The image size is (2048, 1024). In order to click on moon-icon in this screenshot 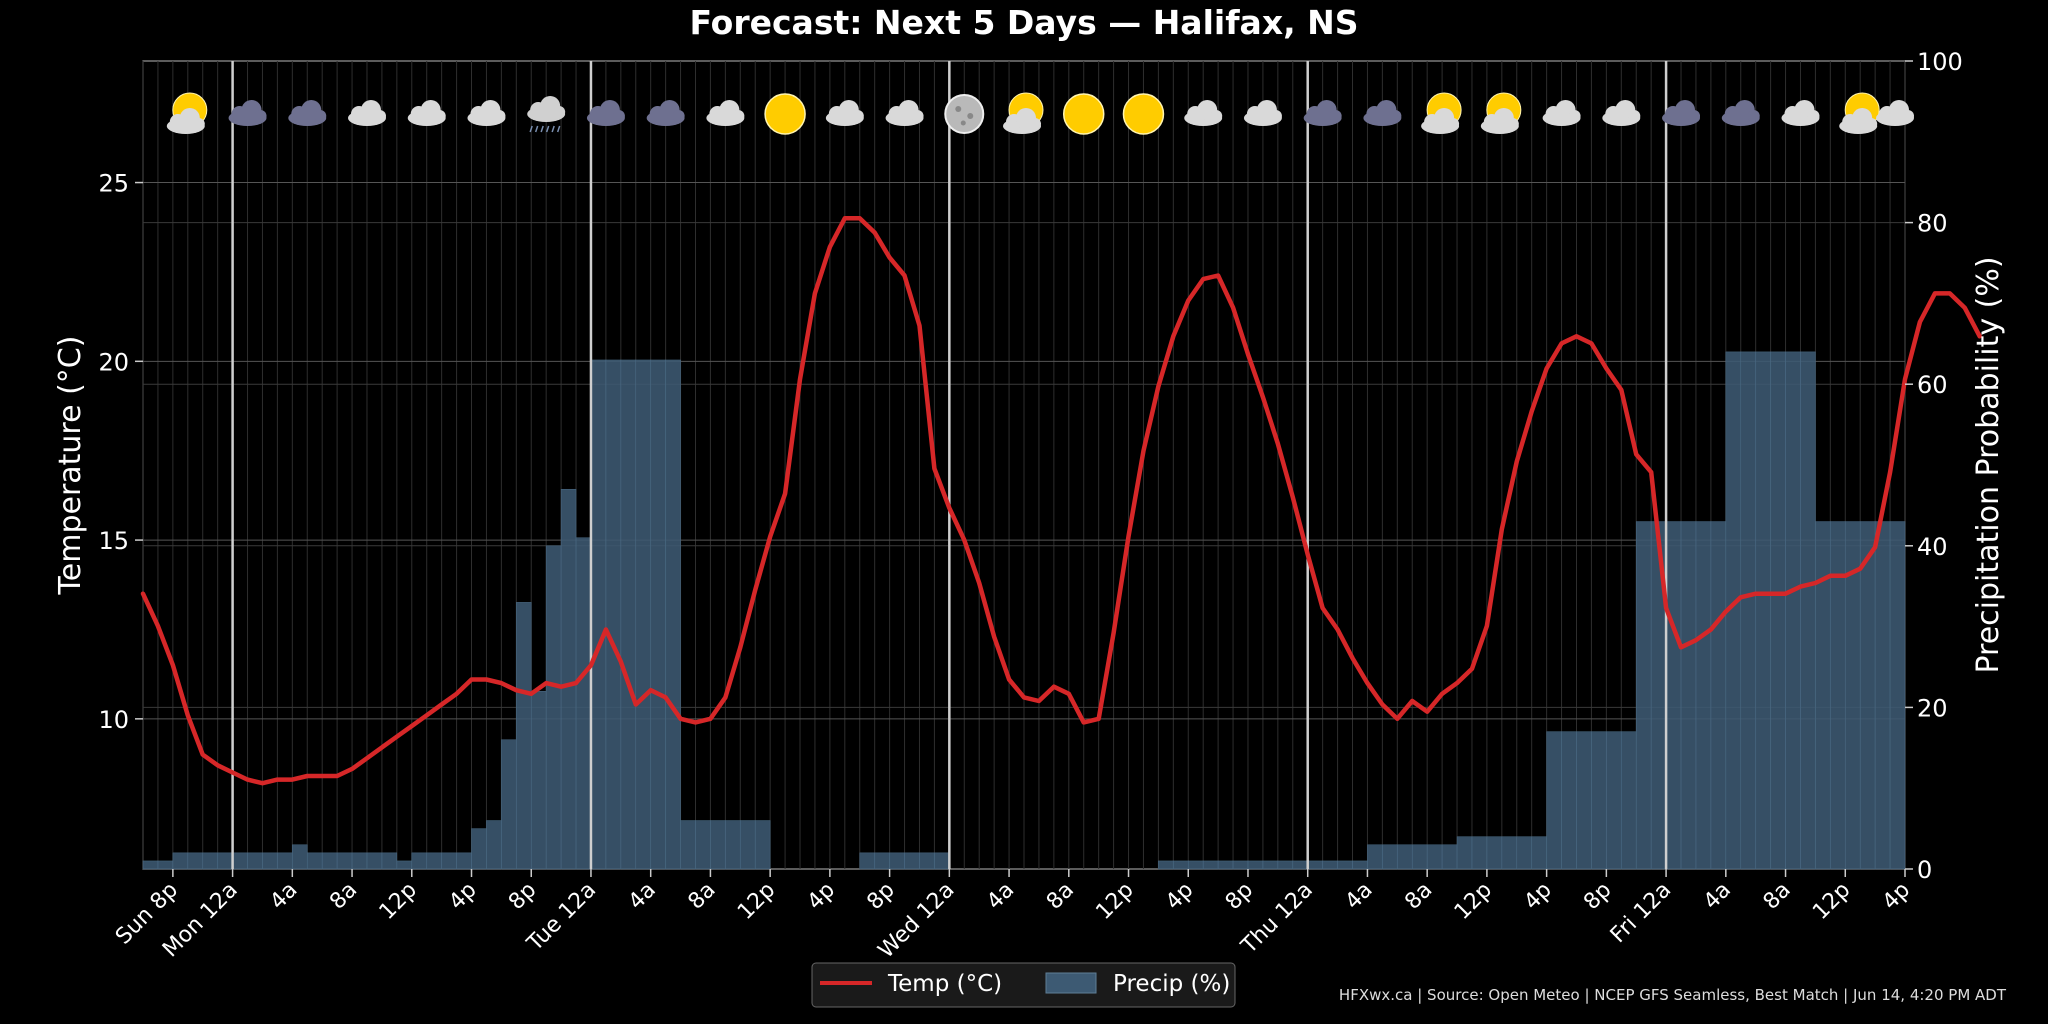, I will do `click(964, 114)`.